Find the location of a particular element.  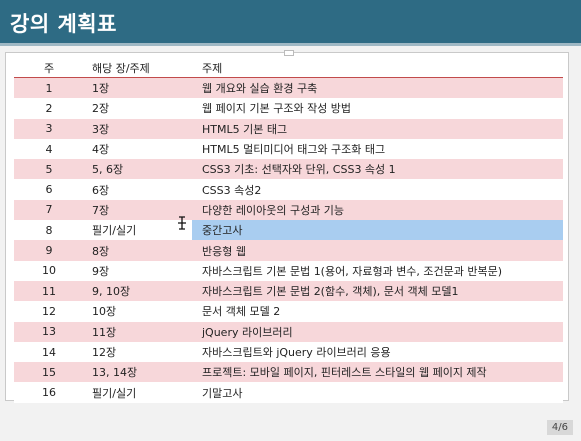

cell-topic: 기말고사 is located at coordinates (377, 392).